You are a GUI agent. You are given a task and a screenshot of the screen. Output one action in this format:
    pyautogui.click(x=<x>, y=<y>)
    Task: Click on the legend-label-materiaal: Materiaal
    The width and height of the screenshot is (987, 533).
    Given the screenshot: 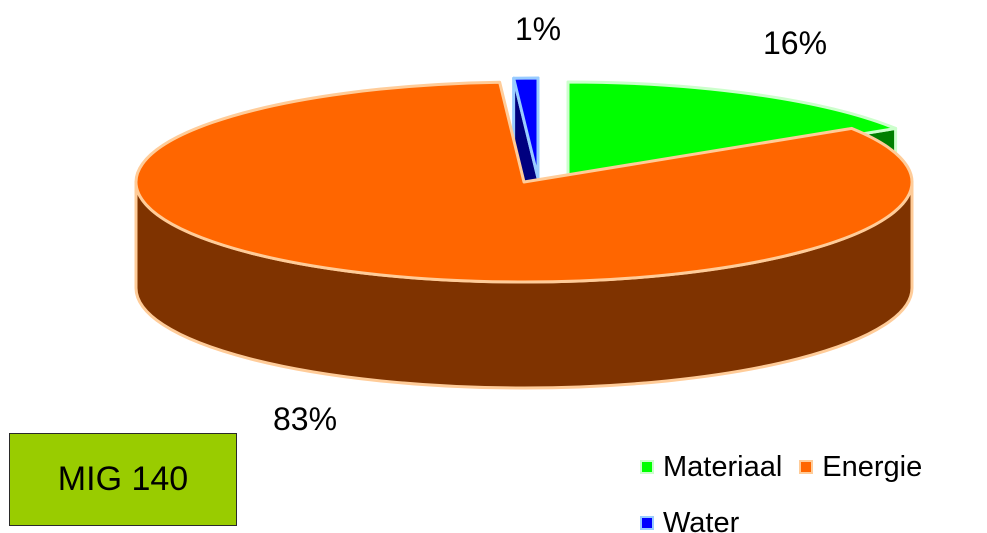 What is the action you would take?
    pyautogui.click(x=723, y=466)
    